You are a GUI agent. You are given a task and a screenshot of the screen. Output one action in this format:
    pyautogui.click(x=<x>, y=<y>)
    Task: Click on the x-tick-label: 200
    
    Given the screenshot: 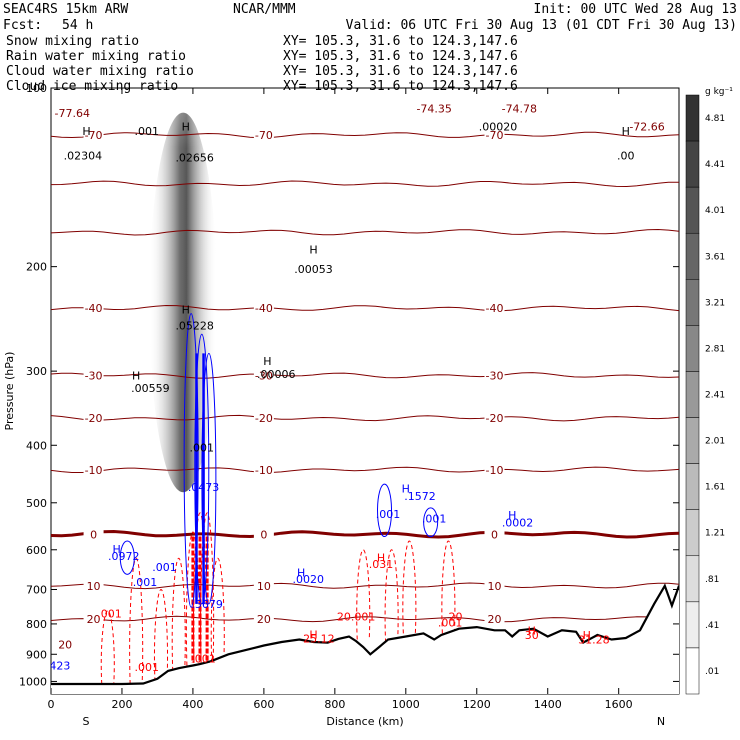 What is the action you would take?
    pyautogui.click(x=121, y=704)
    